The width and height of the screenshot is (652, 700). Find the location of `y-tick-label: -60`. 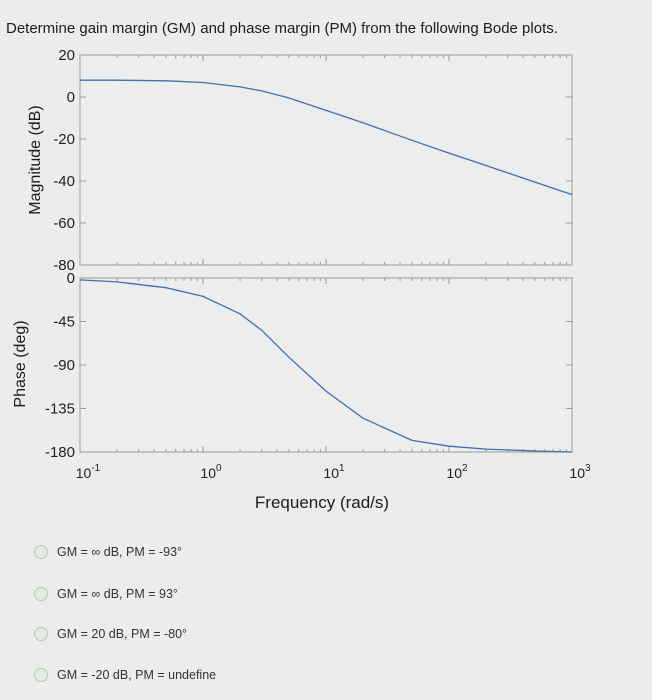

y-tick-label: -60 is located at coordinates (64, 223).